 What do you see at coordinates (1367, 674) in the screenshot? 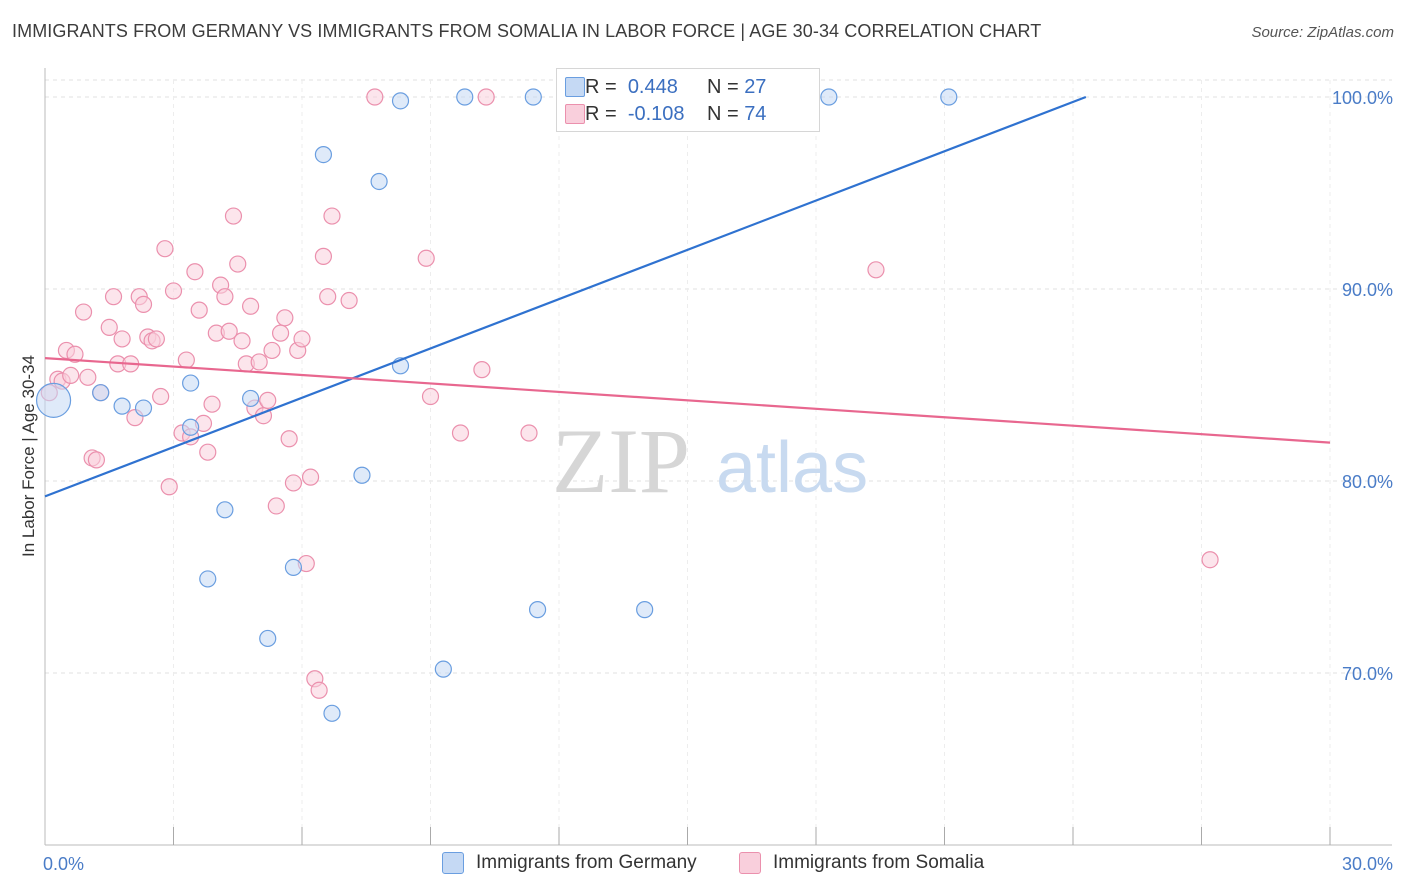
I see `y-tick-label: 70.0%` at bounding box center [1367, 674].